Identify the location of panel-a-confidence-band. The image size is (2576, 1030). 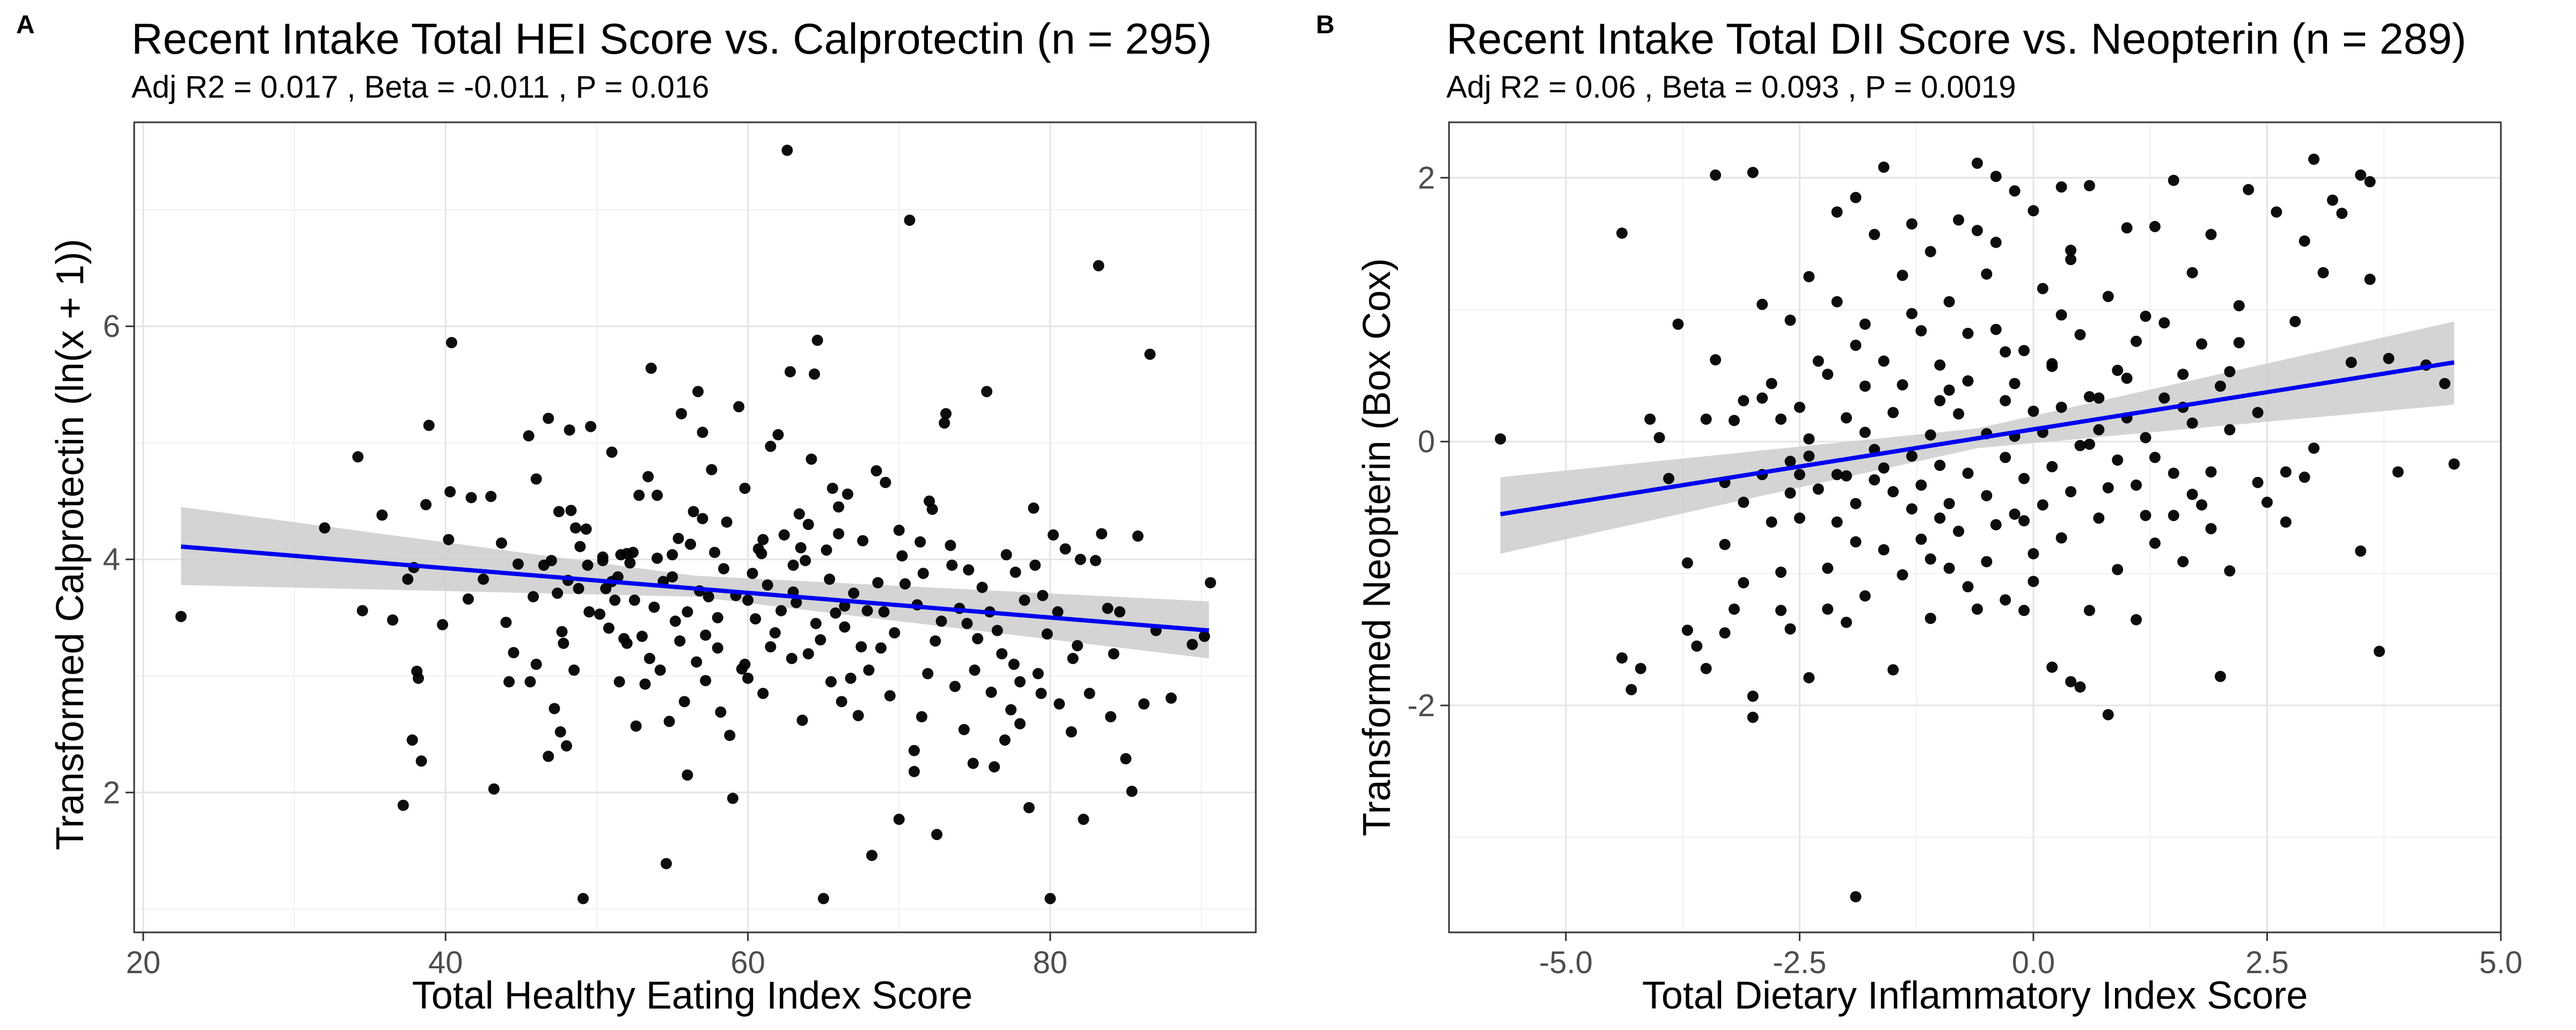
(695, 582).